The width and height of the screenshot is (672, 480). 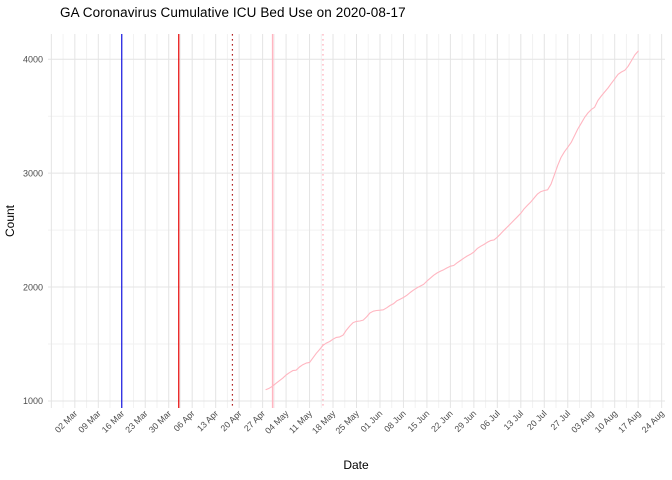 What do you see at coordinates (33, 173) in the screenshot?
I see `y-tick-label: 3000` at bounding box center [33, 173].